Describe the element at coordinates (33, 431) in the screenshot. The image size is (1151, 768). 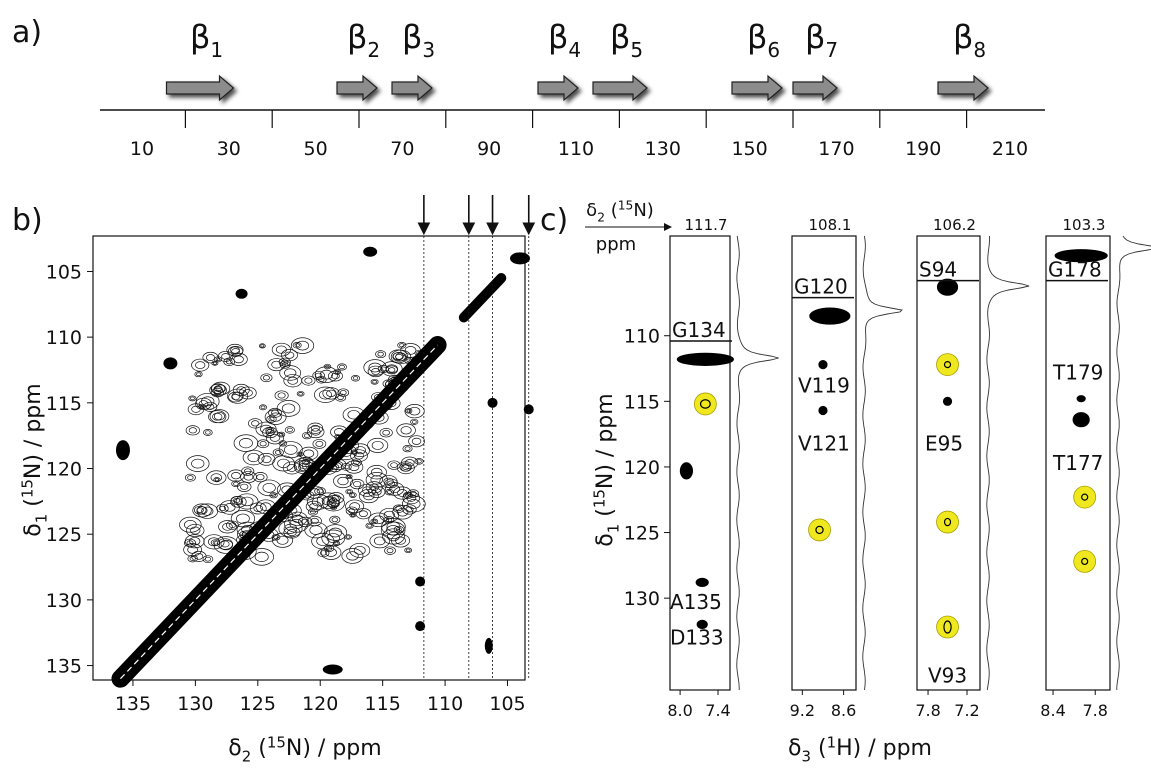
I see `text: N) / ppm` at that location.